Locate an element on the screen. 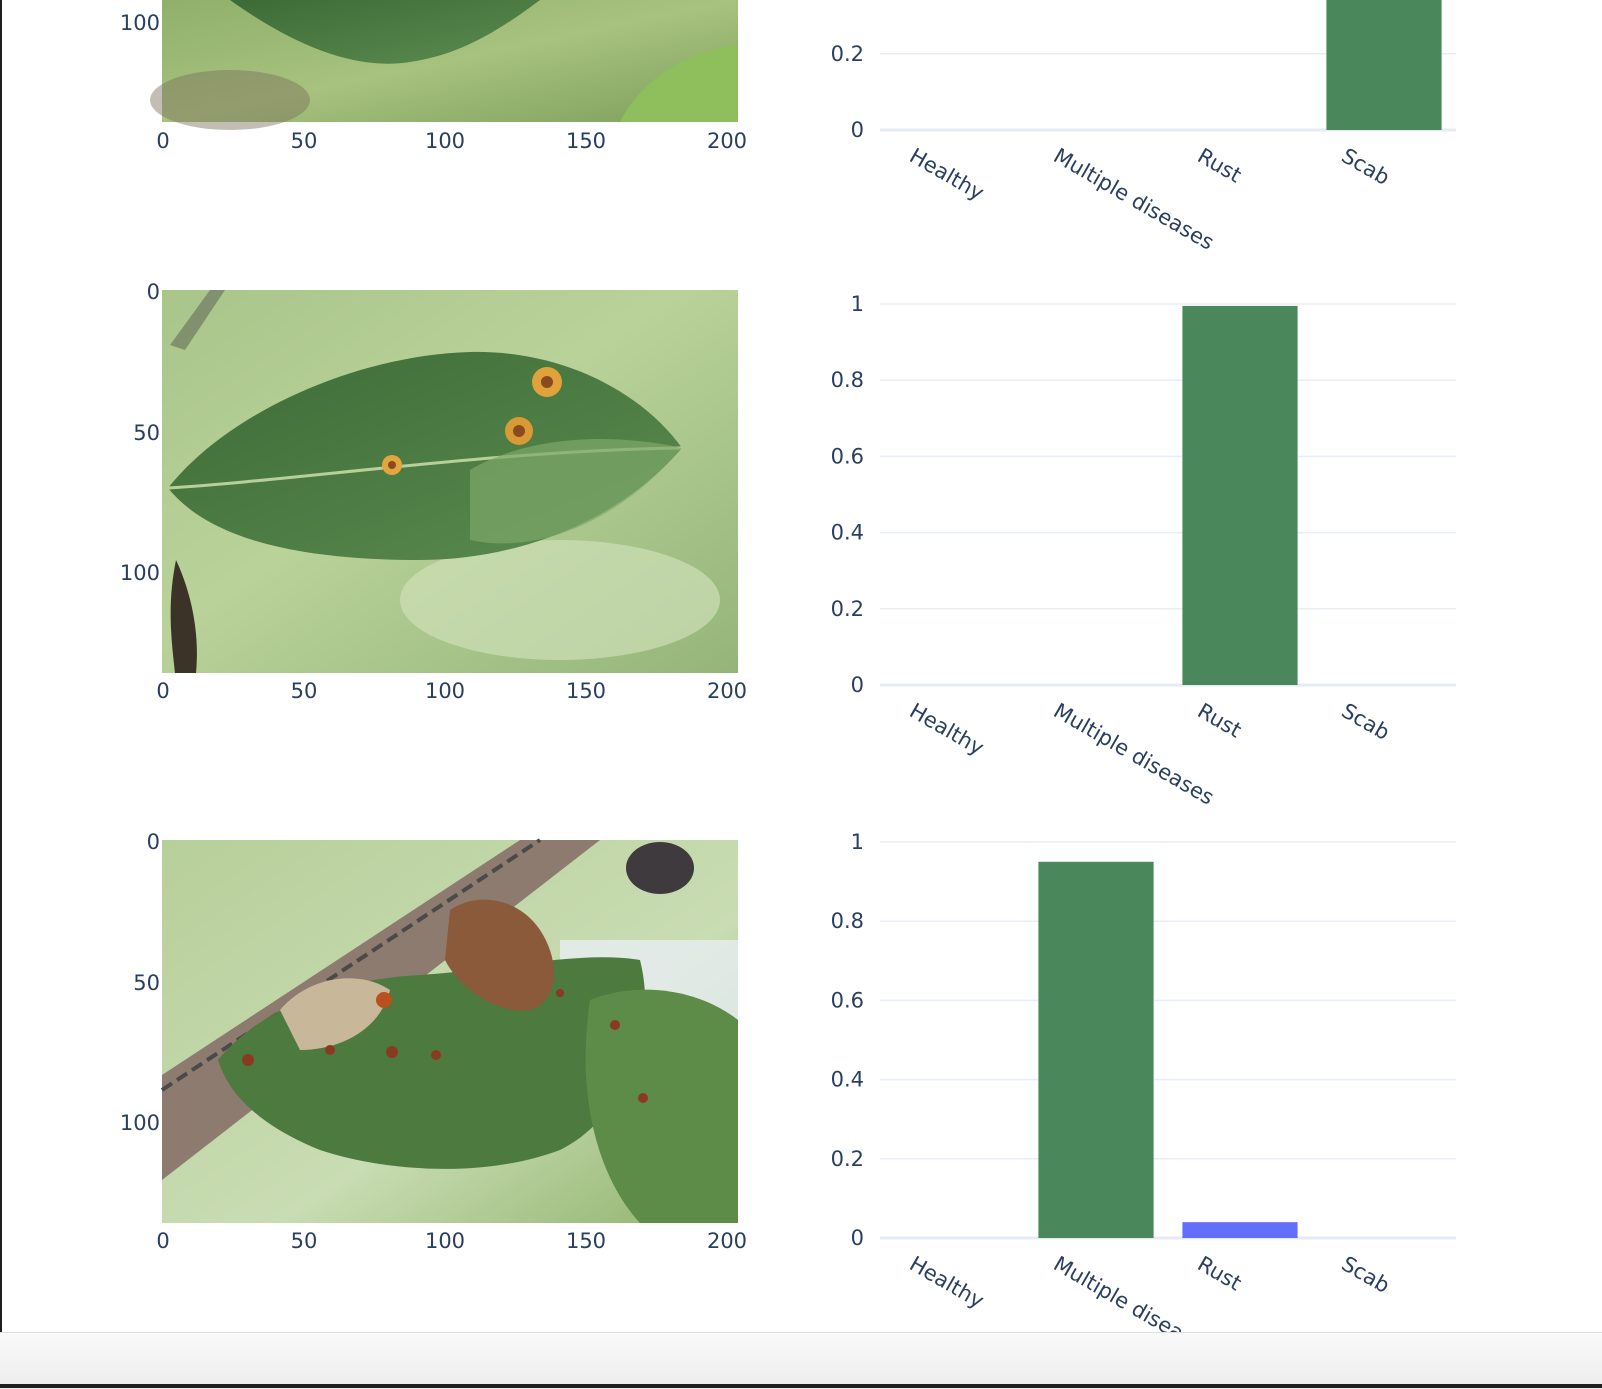  image-x-axis-2: 0 50 100 150 200 is located at coordinates (451, 691).